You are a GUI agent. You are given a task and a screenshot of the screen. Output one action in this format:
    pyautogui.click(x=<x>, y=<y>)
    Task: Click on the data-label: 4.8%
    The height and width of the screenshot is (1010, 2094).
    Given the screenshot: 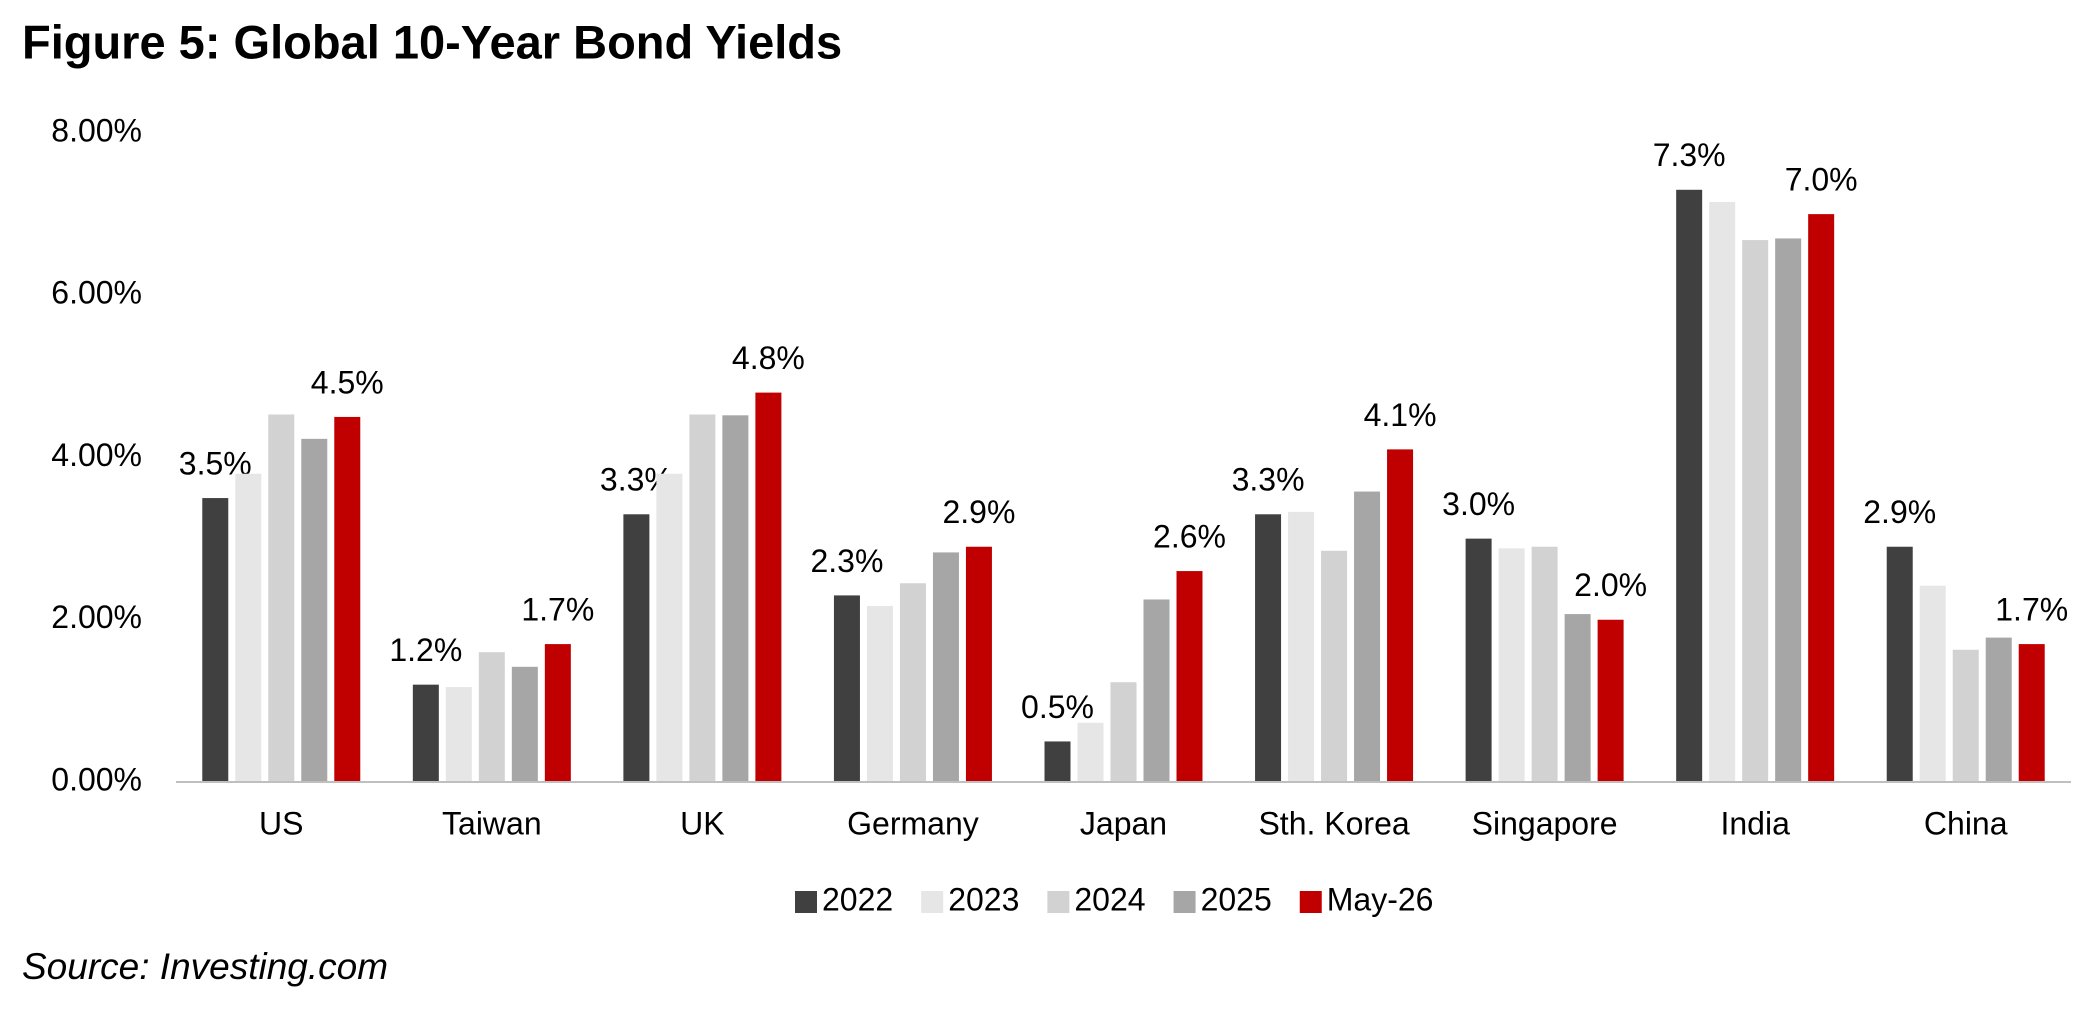 What is the action you would take?
    pyautogui.click(x=768, y=358)
    